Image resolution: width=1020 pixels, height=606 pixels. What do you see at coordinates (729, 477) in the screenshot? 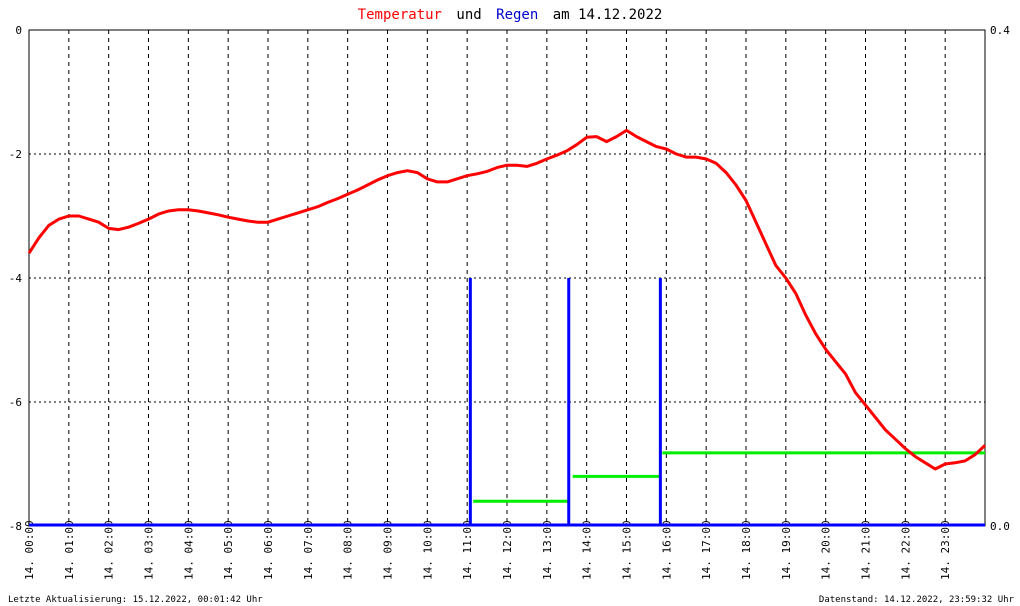
I see `rain-sum-series` at bounding box center [729, 477].